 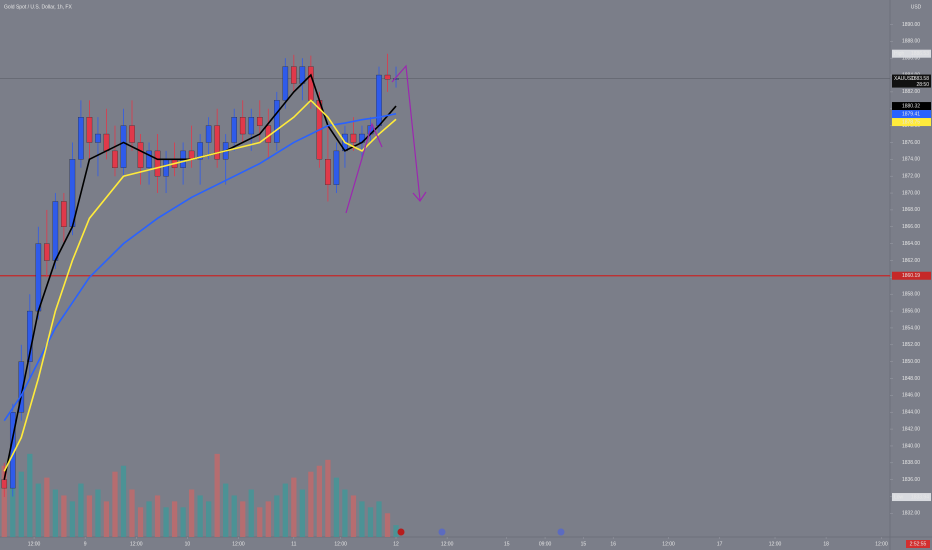 What do you see at coordinates (899, 54) in the screenshot?
I see `price-box-label: High` at bounding box center [899, 54].